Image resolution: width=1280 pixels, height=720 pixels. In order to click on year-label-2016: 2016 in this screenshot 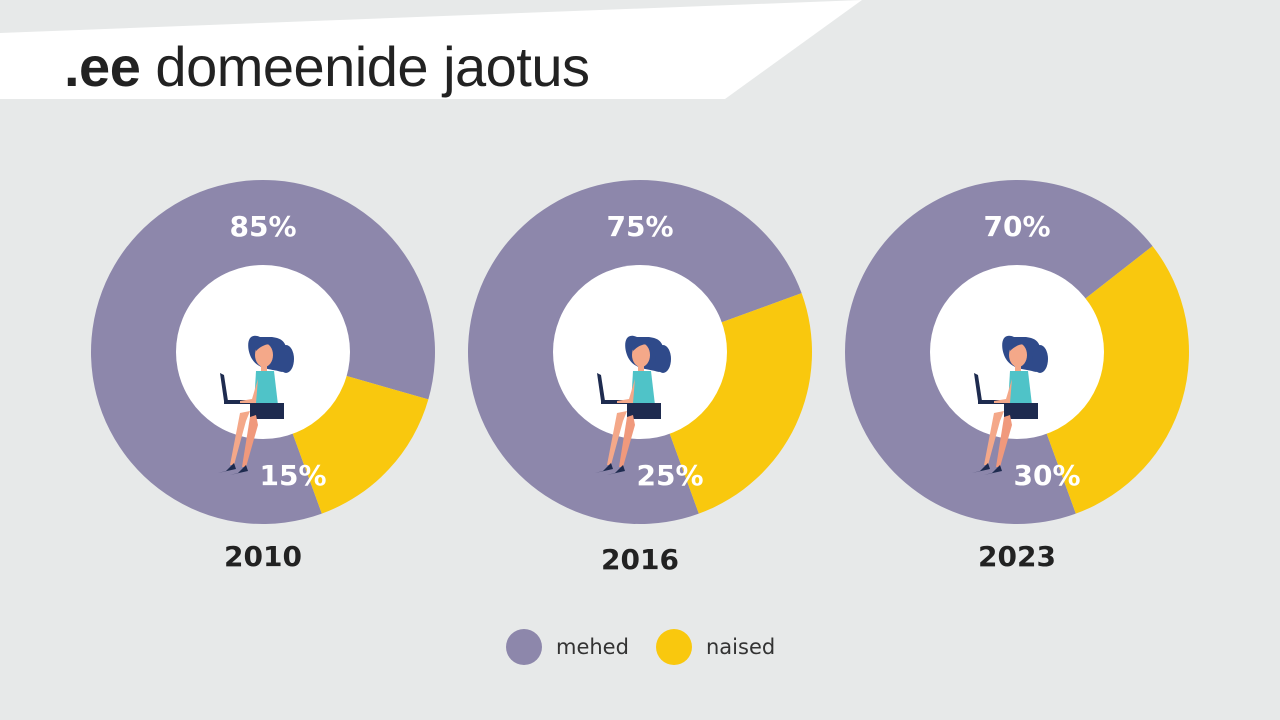, I will do `click(640, 559)`.